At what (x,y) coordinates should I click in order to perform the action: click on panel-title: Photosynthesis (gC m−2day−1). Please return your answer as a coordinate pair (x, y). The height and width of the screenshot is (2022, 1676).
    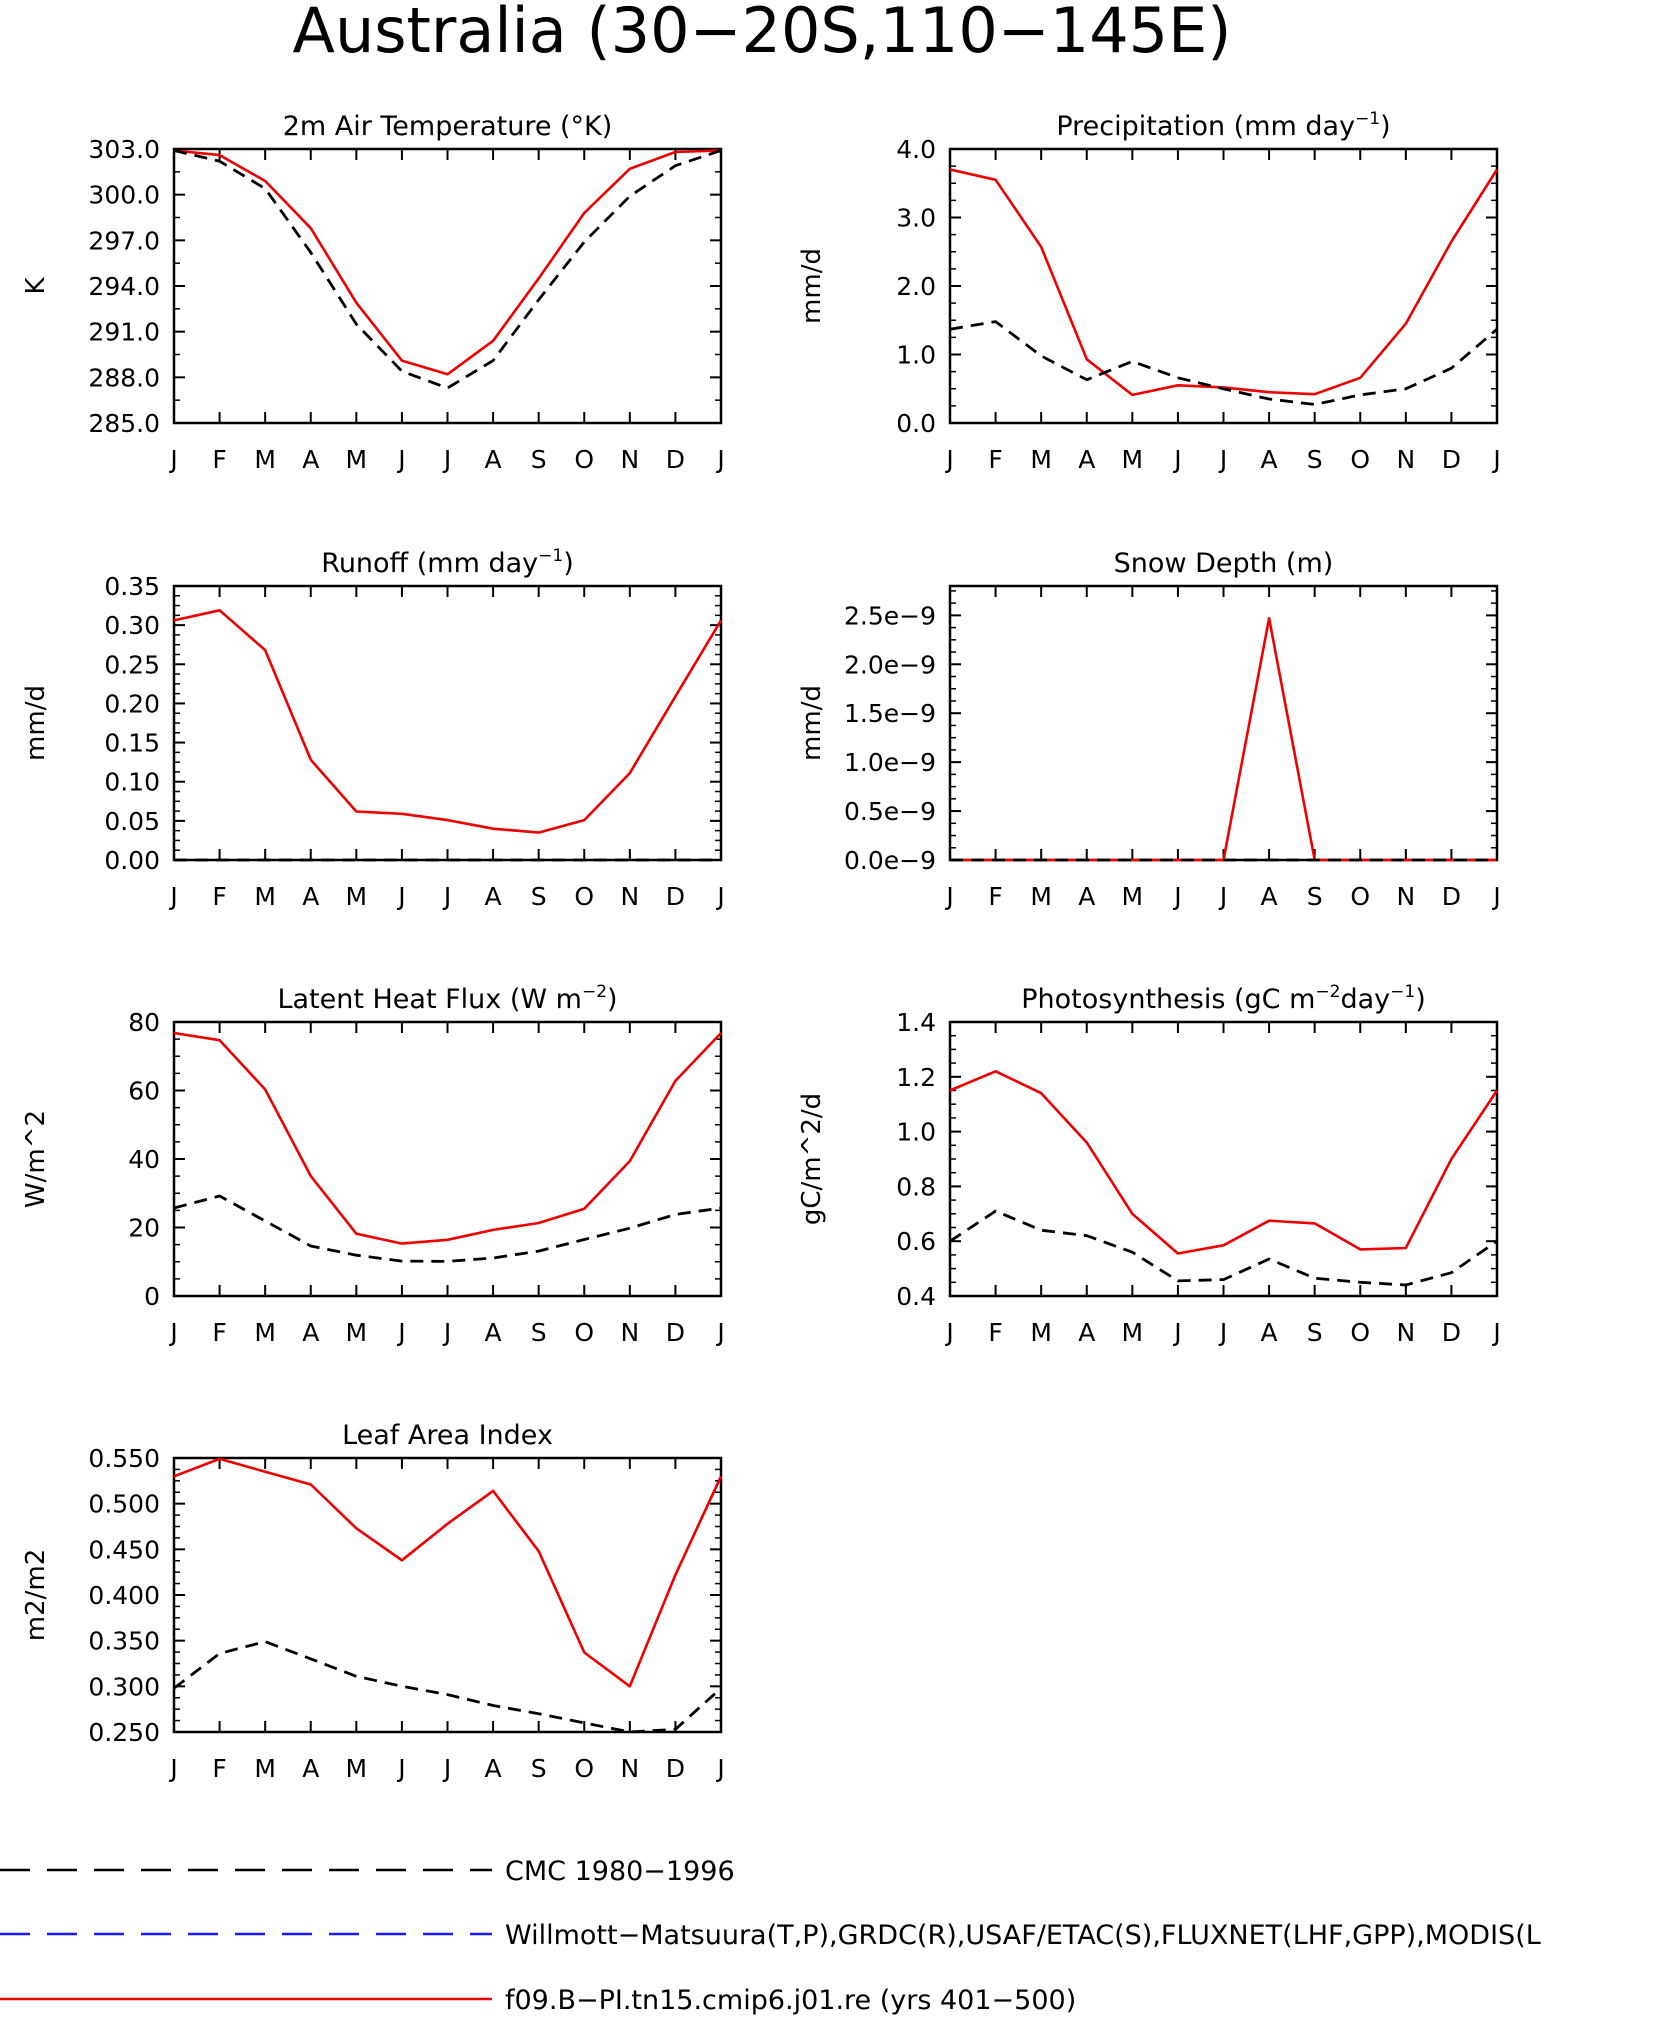
    Looking at the image, I should click on (1223, 998).